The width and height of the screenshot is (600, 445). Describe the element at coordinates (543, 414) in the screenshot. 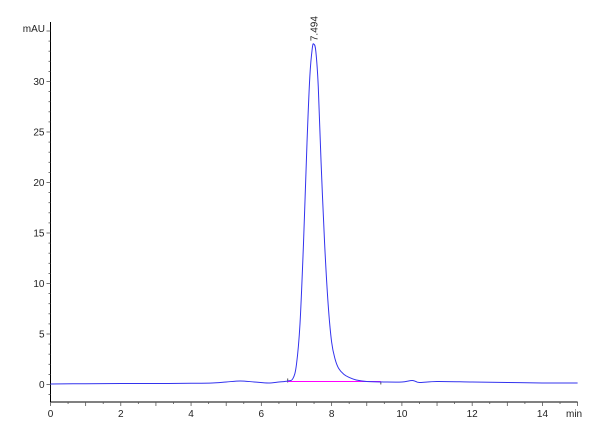

I see `x-tick-label: 14` at that location.